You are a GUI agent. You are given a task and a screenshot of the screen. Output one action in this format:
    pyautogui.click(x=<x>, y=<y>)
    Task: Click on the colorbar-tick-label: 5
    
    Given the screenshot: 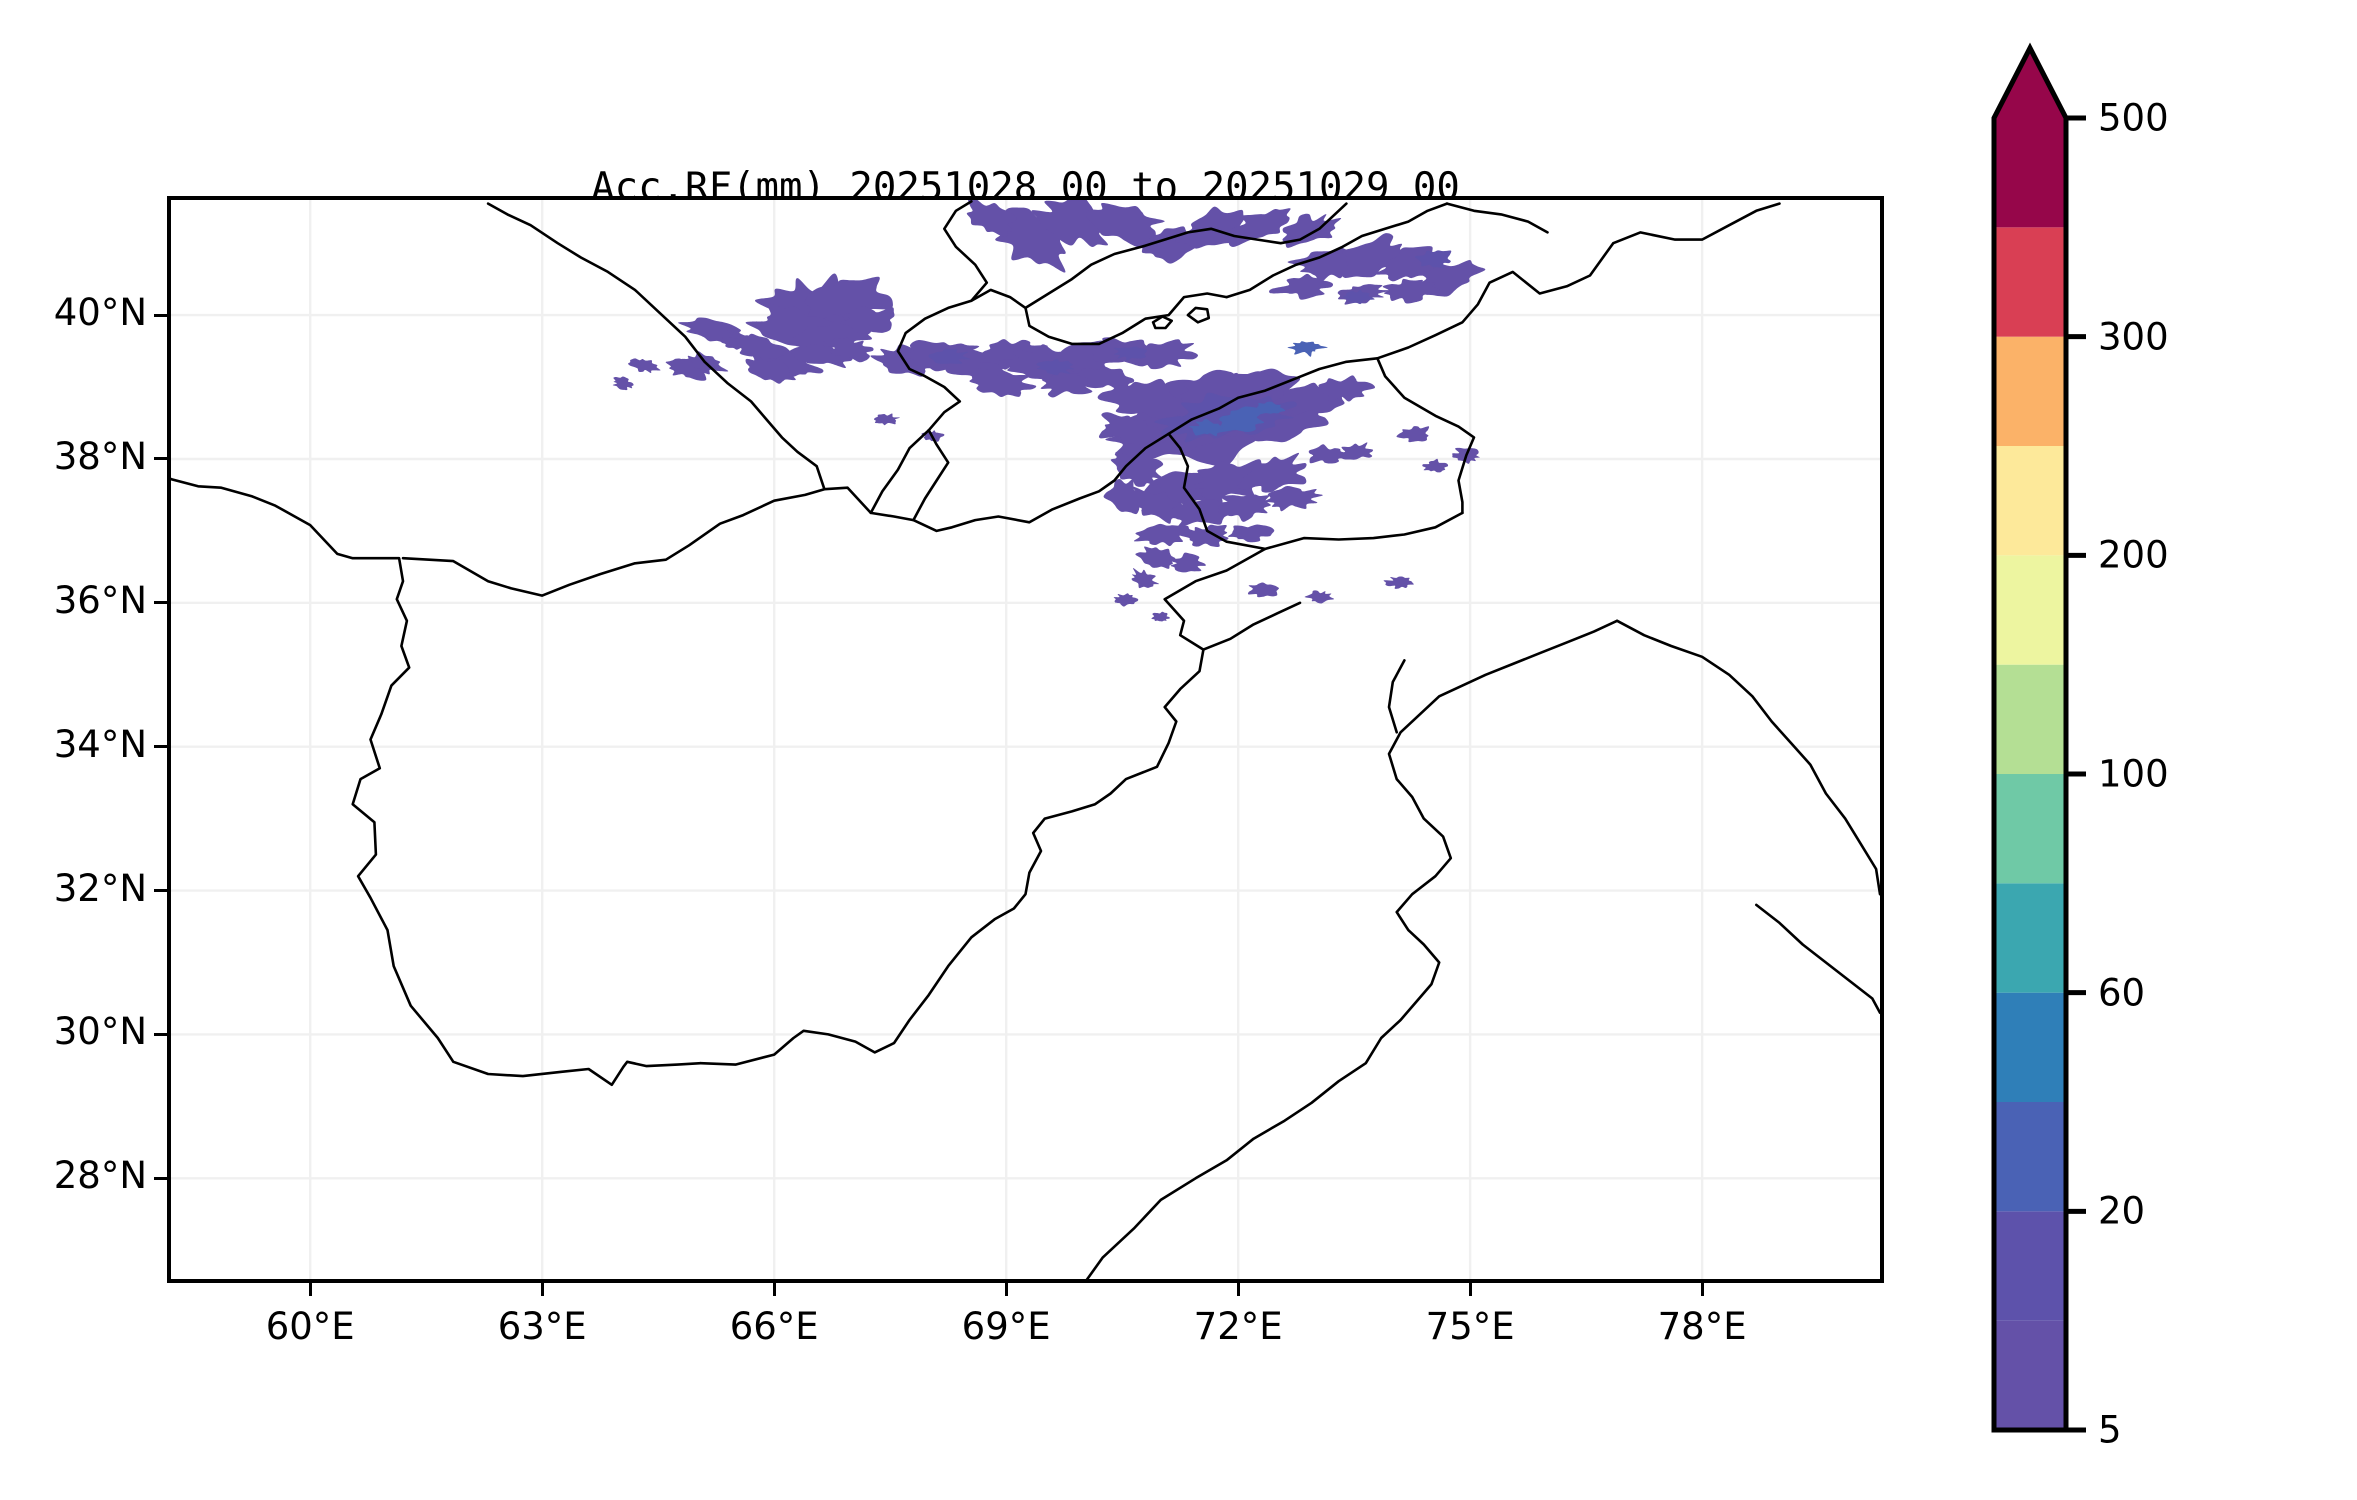 What is the action you would take?
    pyautogui.click(x=2110, y=1430)
    